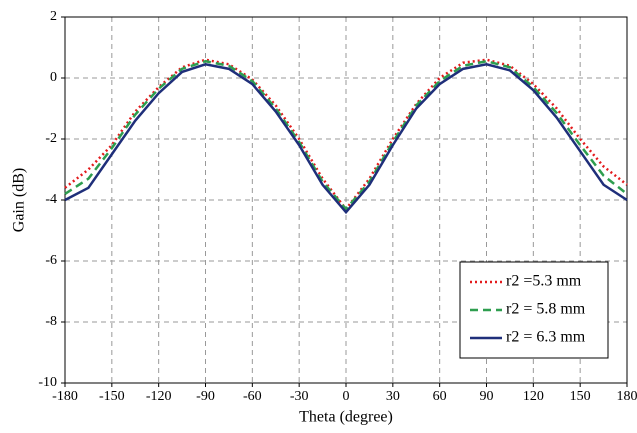 This screenshot has width=637, height=433. I want to click on x-tick-label: 150, so click(580, 396).